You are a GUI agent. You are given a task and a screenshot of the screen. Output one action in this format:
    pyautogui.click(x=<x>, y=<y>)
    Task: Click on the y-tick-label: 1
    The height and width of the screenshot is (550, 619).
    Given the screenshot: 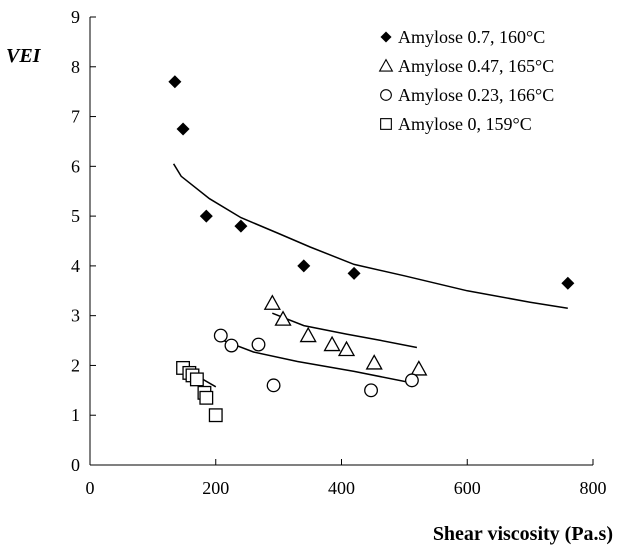 What is the action you would take?
    pyautogui.click(x=75, y=415)
    